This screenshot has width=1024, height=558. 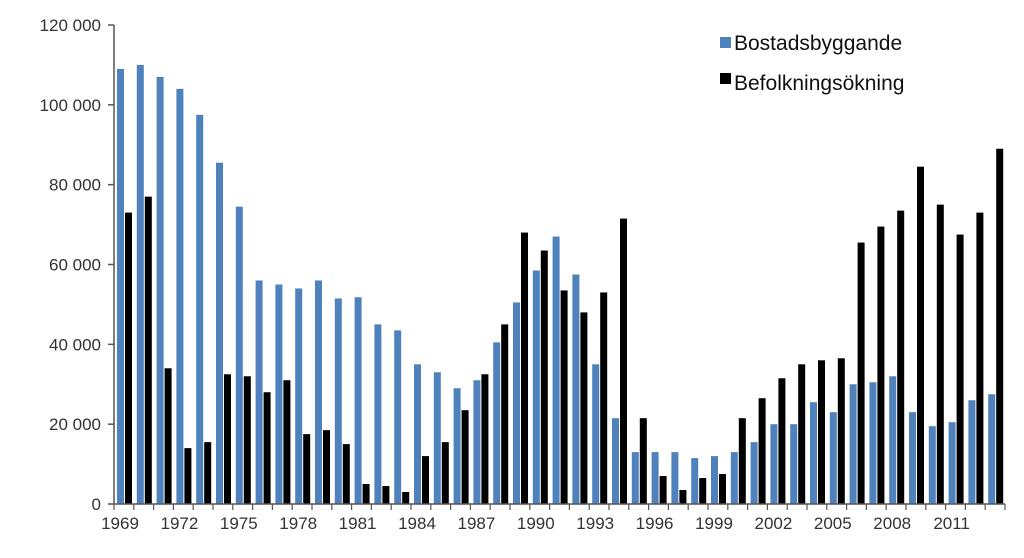 I want to click on y-tick-label: 80 000, so click(x=75, y=185).